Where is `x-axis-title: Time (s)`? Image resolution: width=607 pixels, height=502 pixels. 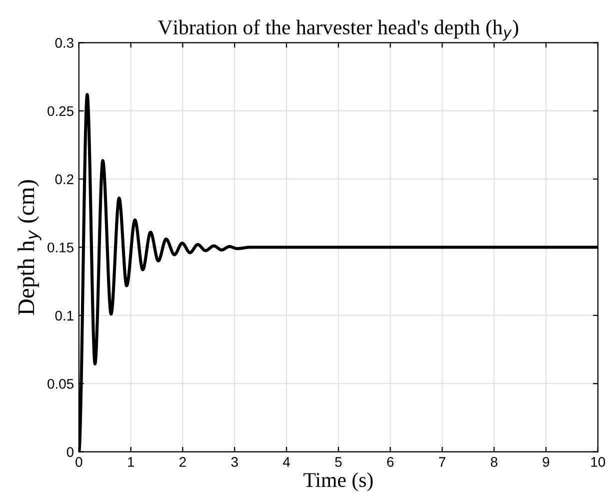
x-axis-title: Time (s) is located at coordinates (338, 482).